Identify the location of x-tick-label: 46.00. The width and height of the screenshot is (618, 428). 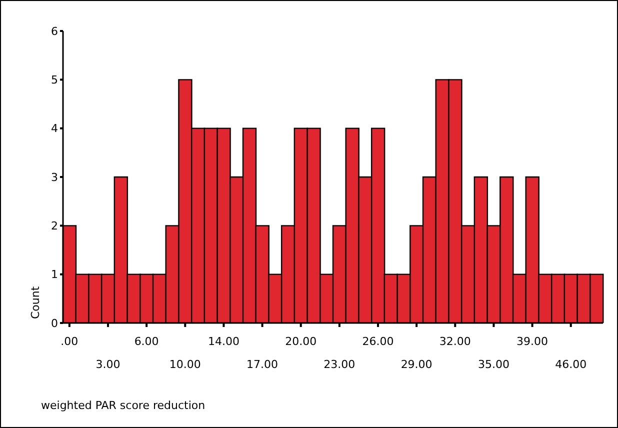
(571, 364).